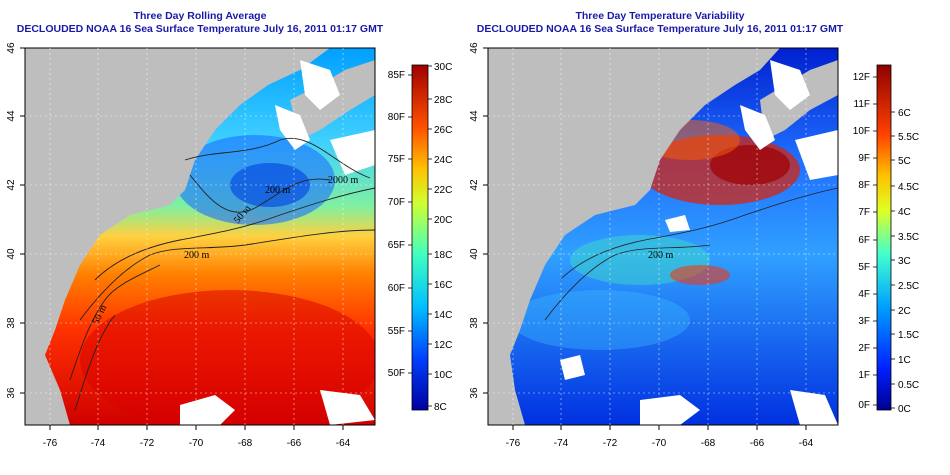 The width and height of the screenshot is (950, 475). I want to click on colorbar-c-label: 10C, so click(443, 375).